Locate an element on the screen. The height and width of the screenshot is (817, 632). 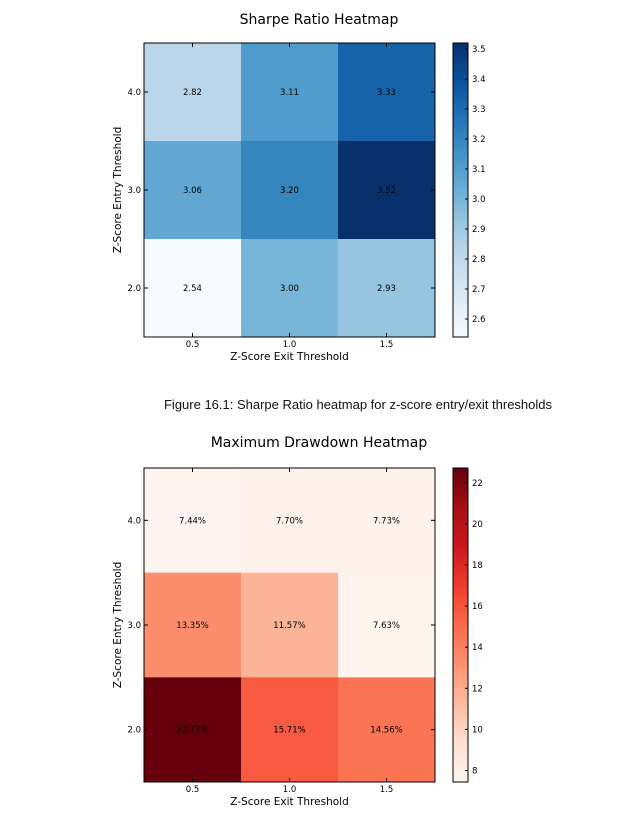
chart-title: Sharpe Ratio Heatmap is located at coordinates (319, 20).